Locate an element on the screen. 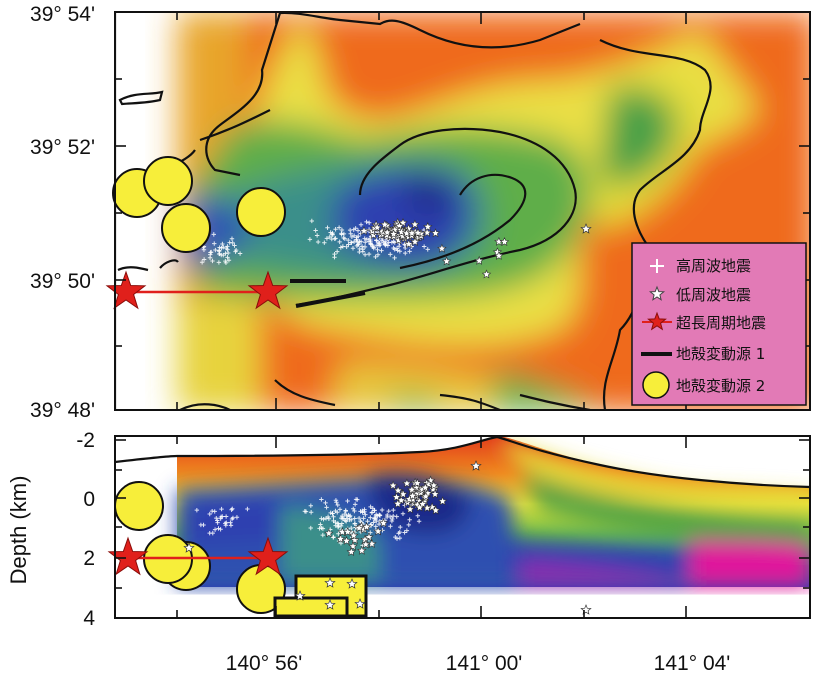 The height and width of the screenshot is (683, 814). contour-outer-line is located at coordinates (436, 217).